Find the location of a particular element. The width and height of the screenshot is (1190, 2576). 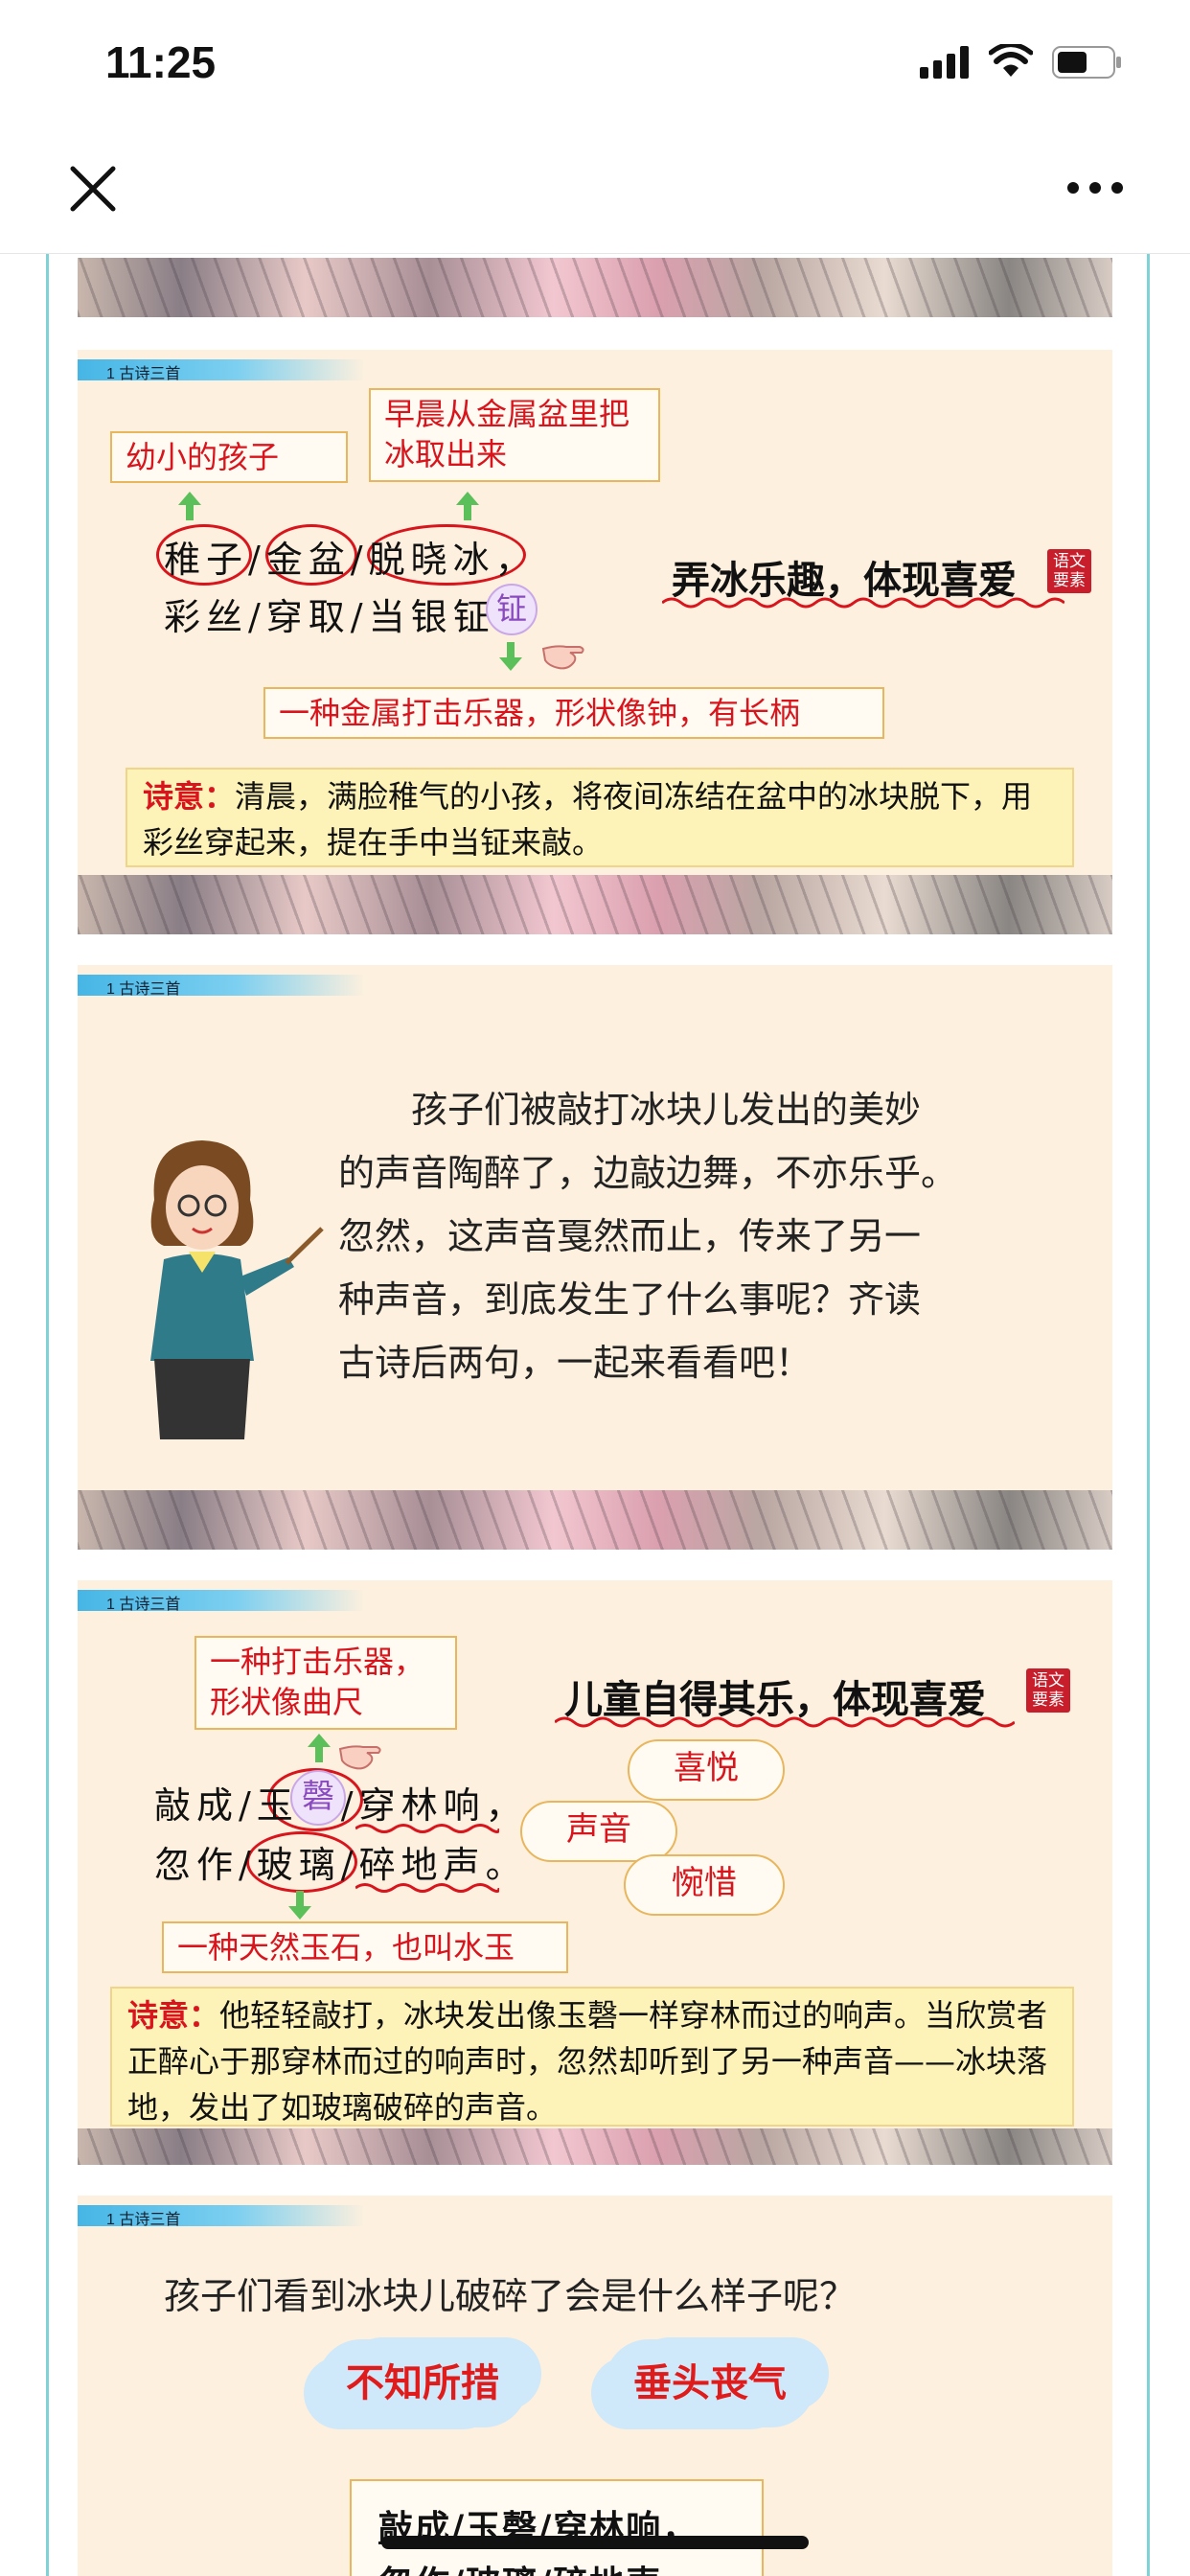

poem-line-1: 稚子/金盆/脱晓冰， is located at coordinates (351, 560).